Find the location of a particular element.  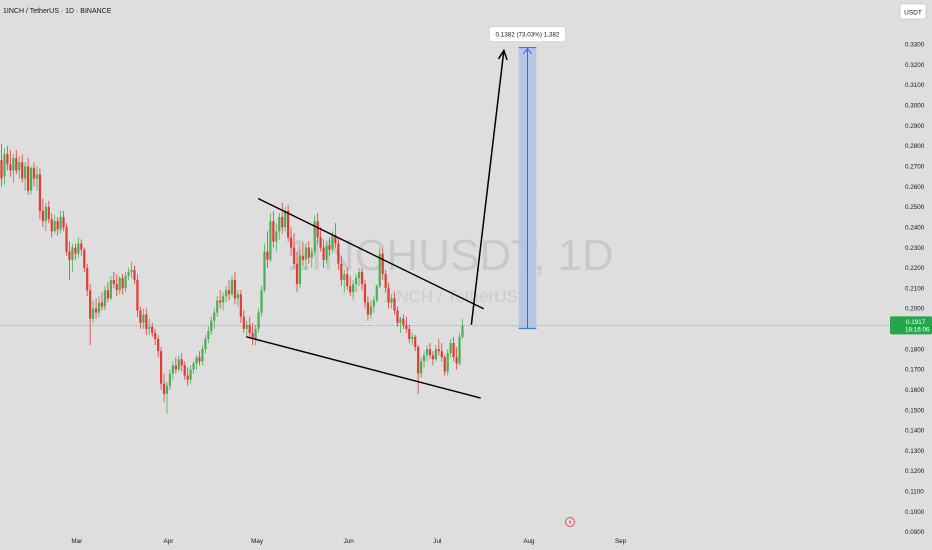

time-tick-label: Jul is located at coordinates (437, 541).